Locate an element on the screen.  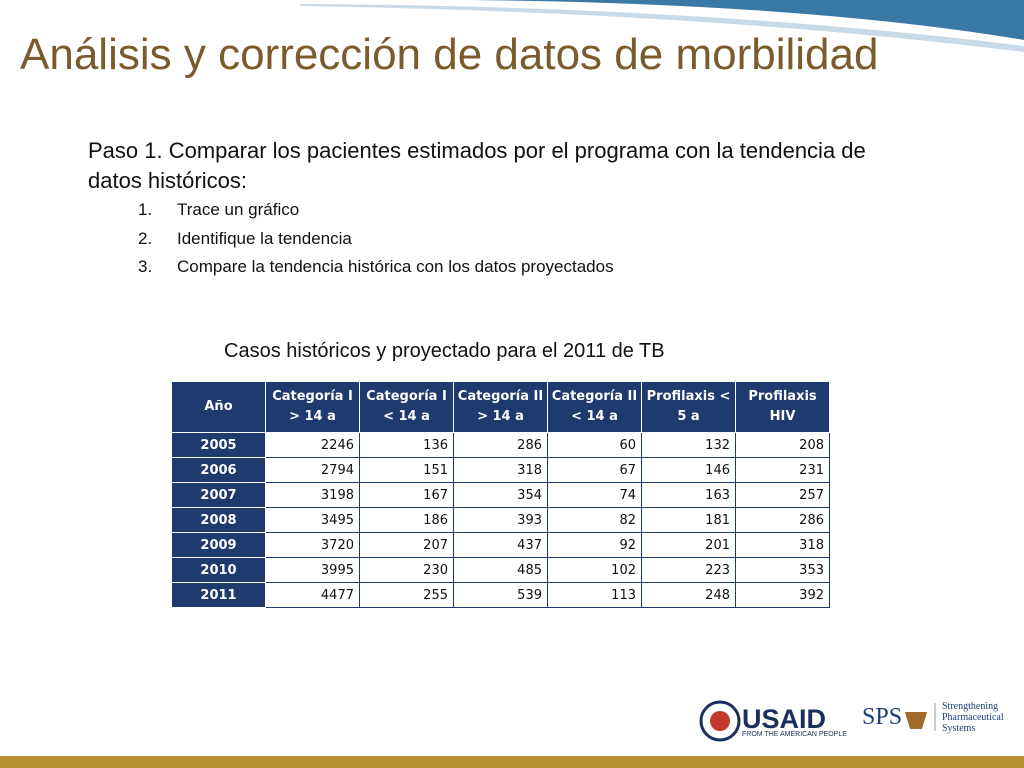
value-cell: 151 is located at coordinates (406, 470).